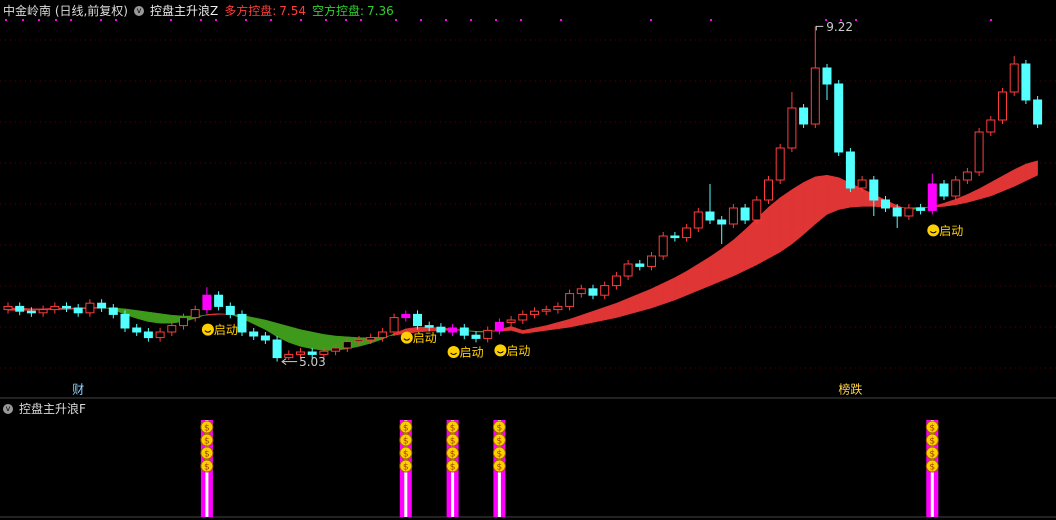 The image size is (1056, 520). Describe the element at coordinates (380, 10) in the screenshot. I see `bear-value: 7.36` at that location.